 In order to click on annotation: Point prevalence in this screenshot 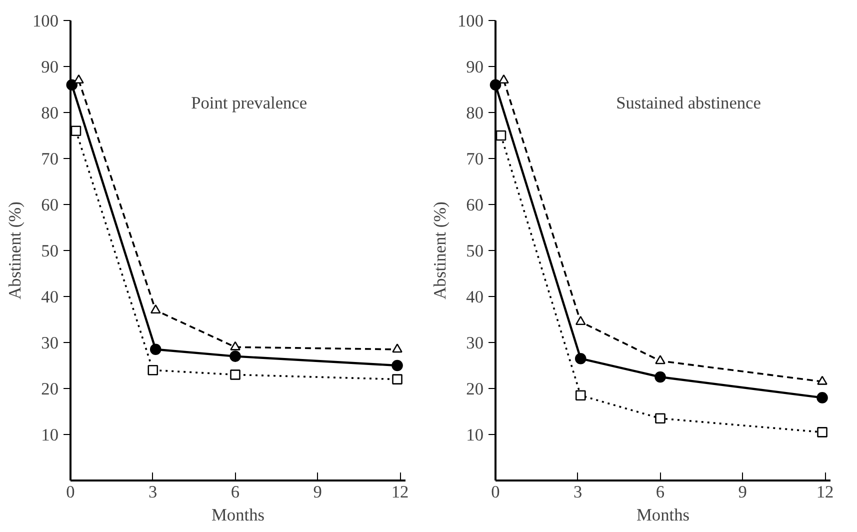, I will do `click(249, 103)`.